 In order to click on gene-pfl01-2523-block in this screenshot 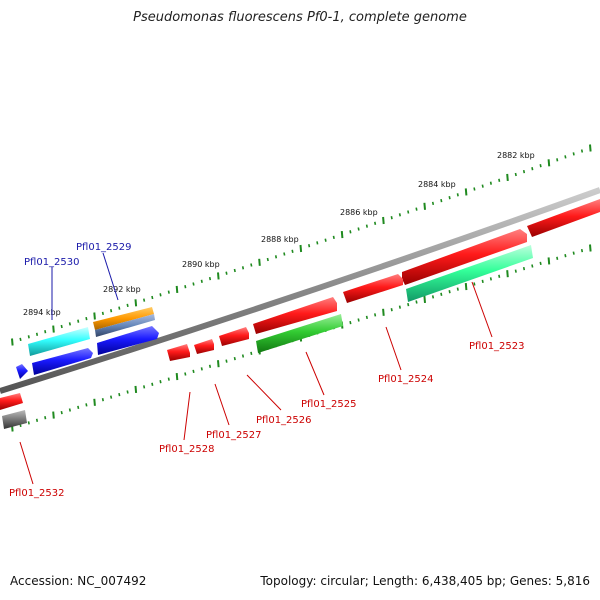, I will do `click(464, 257)`.